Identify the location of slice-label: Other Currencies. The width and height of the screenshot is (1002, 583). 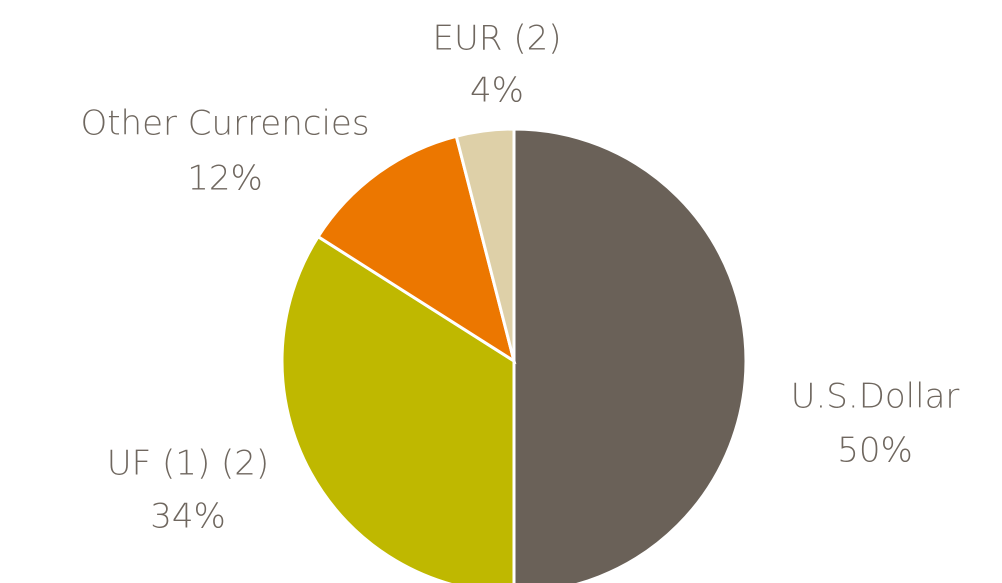
(224, 124).